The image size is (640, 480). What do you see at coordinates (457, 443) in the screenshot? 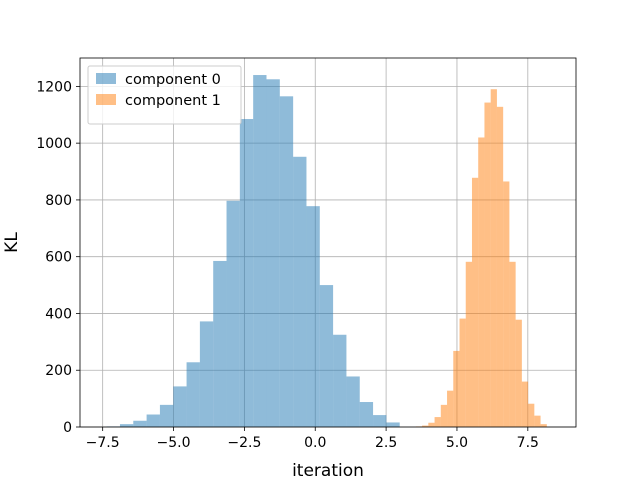
I see `x-tick-label: 5.0` at bounding box center [457, 443].